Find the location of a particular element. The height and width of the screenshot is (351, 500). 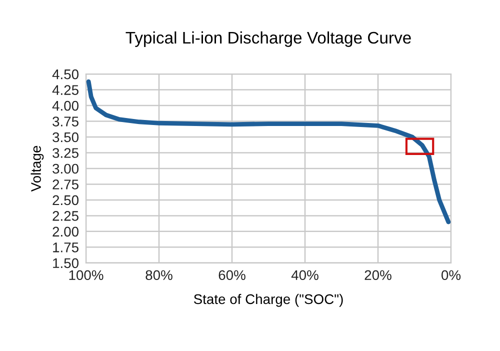

x-tick-label: 80% is located at coordinates (159, 275).